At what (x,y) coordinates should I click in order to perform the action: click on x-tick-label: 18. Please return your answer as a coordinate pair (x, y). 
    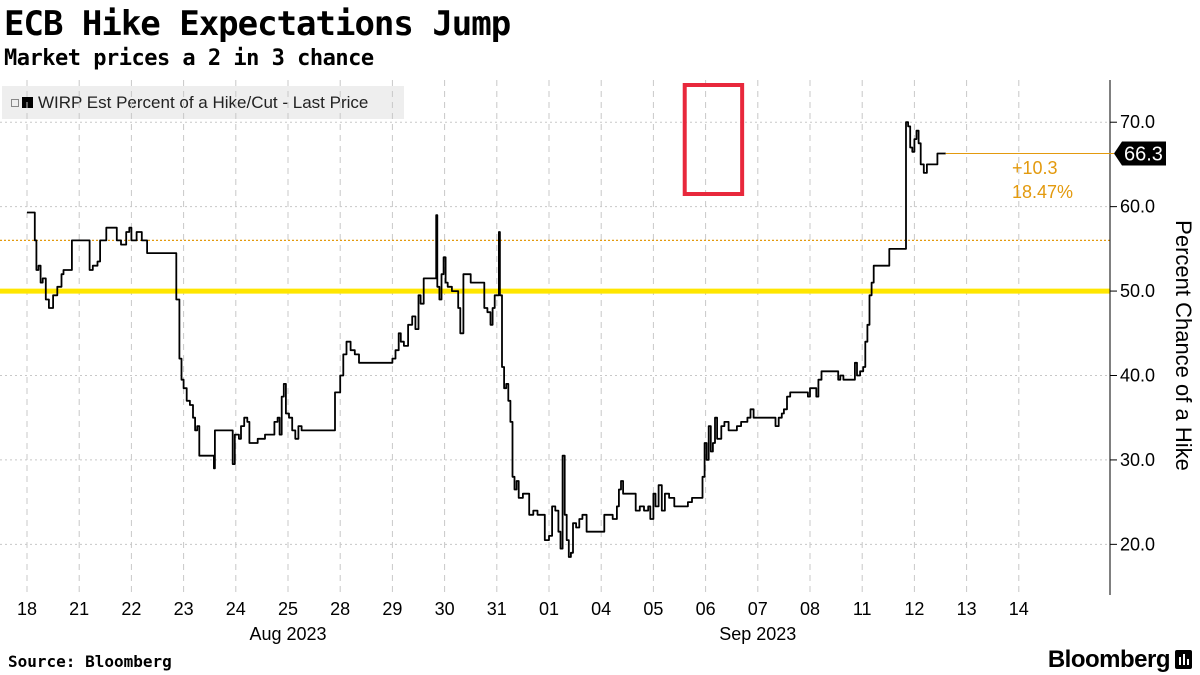
    Looking at the image, I should click on (27, 609).